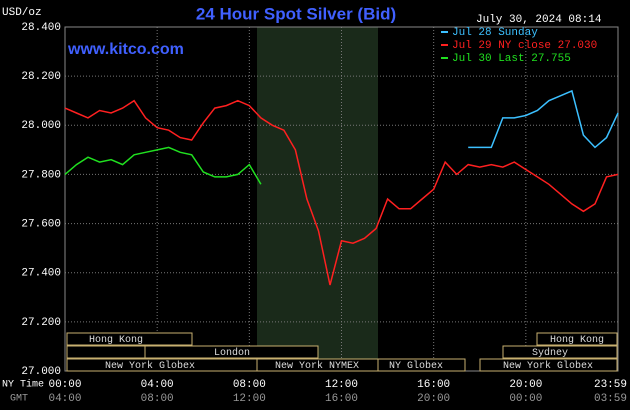  Describe the element at coordinates (524, 46) in the screenshot. I see `legend-label: Jul 29 NY close 27.030` at that location.